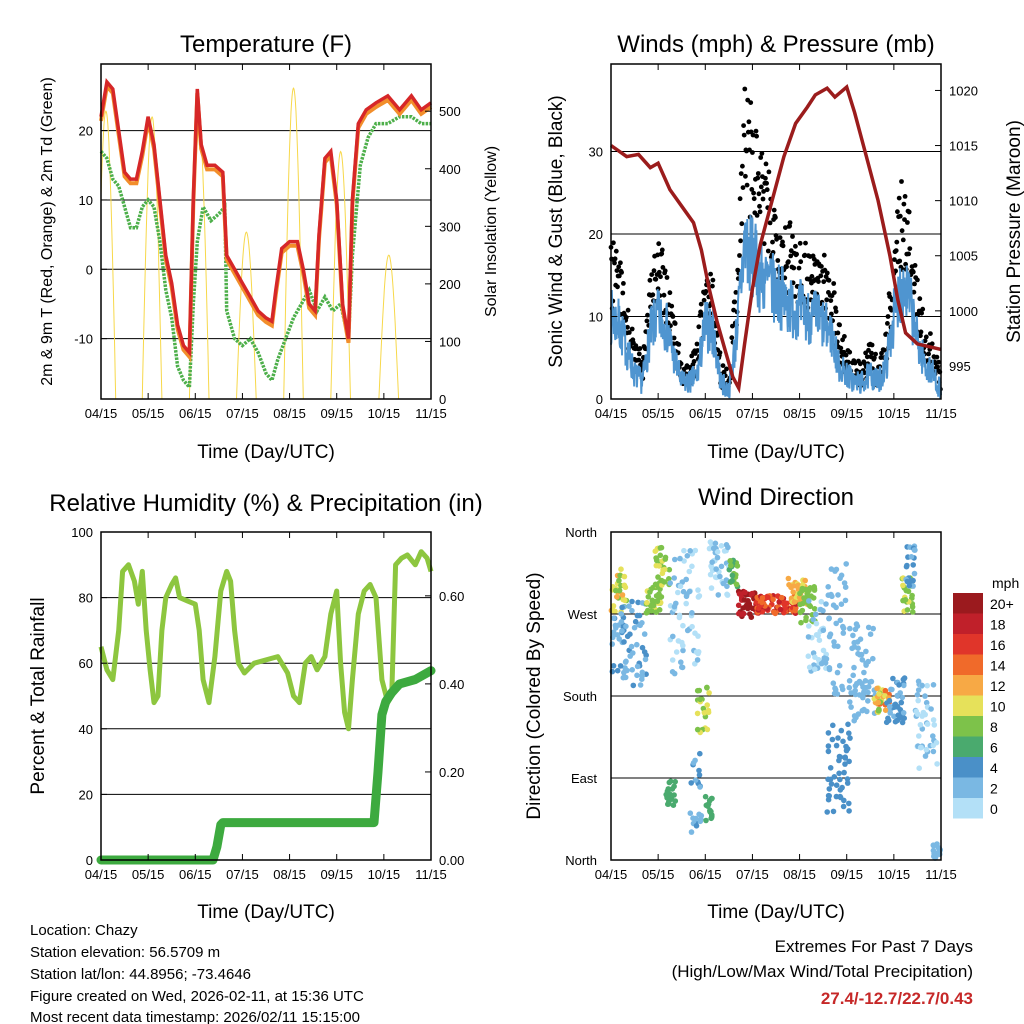 This screenshot has height=1024, width=1024. What do you see at coordinates (874, 946) in the screenshot?
I see `extremes-title: Extremes For Past 7 Days` at bounding box center [874, 946].